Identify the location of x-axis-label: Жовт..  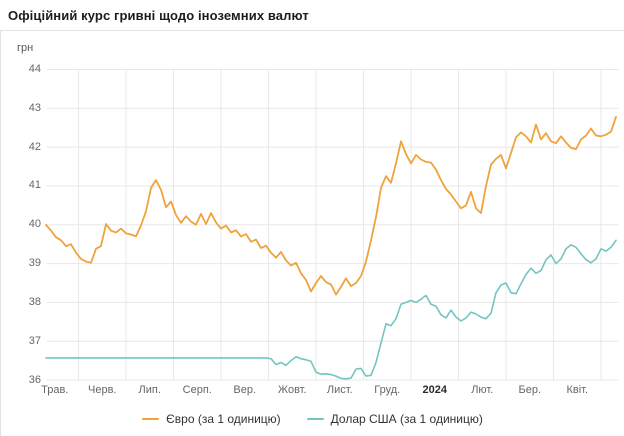
(292, 390).